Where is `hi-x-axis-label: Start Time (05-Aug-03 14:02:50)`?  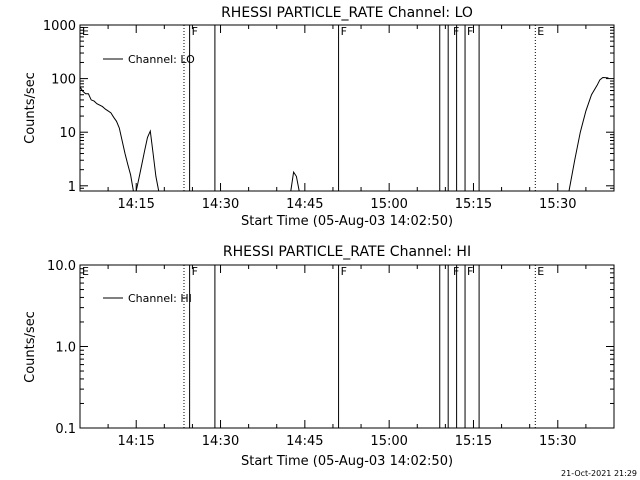 hi-x-axis-label: Start Time (05-Aug-03 14:02:50) is located at coordinates (347, 461).